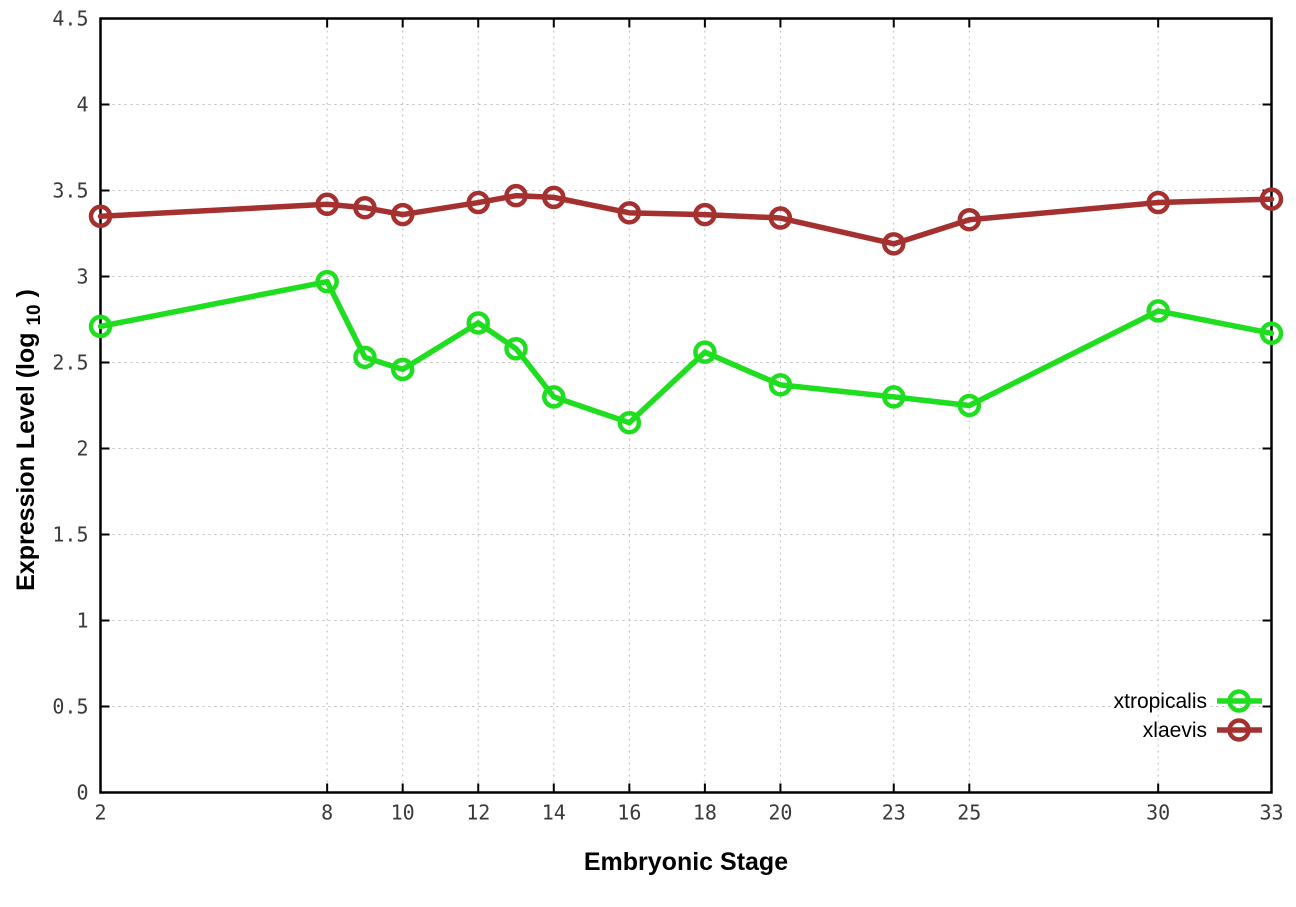 Image resolution: width=1296 pixels, height=907 pixels. Describe the element at coordinates (82, 277) in the screenshot. I see `y-tick-label: 3` at that location.